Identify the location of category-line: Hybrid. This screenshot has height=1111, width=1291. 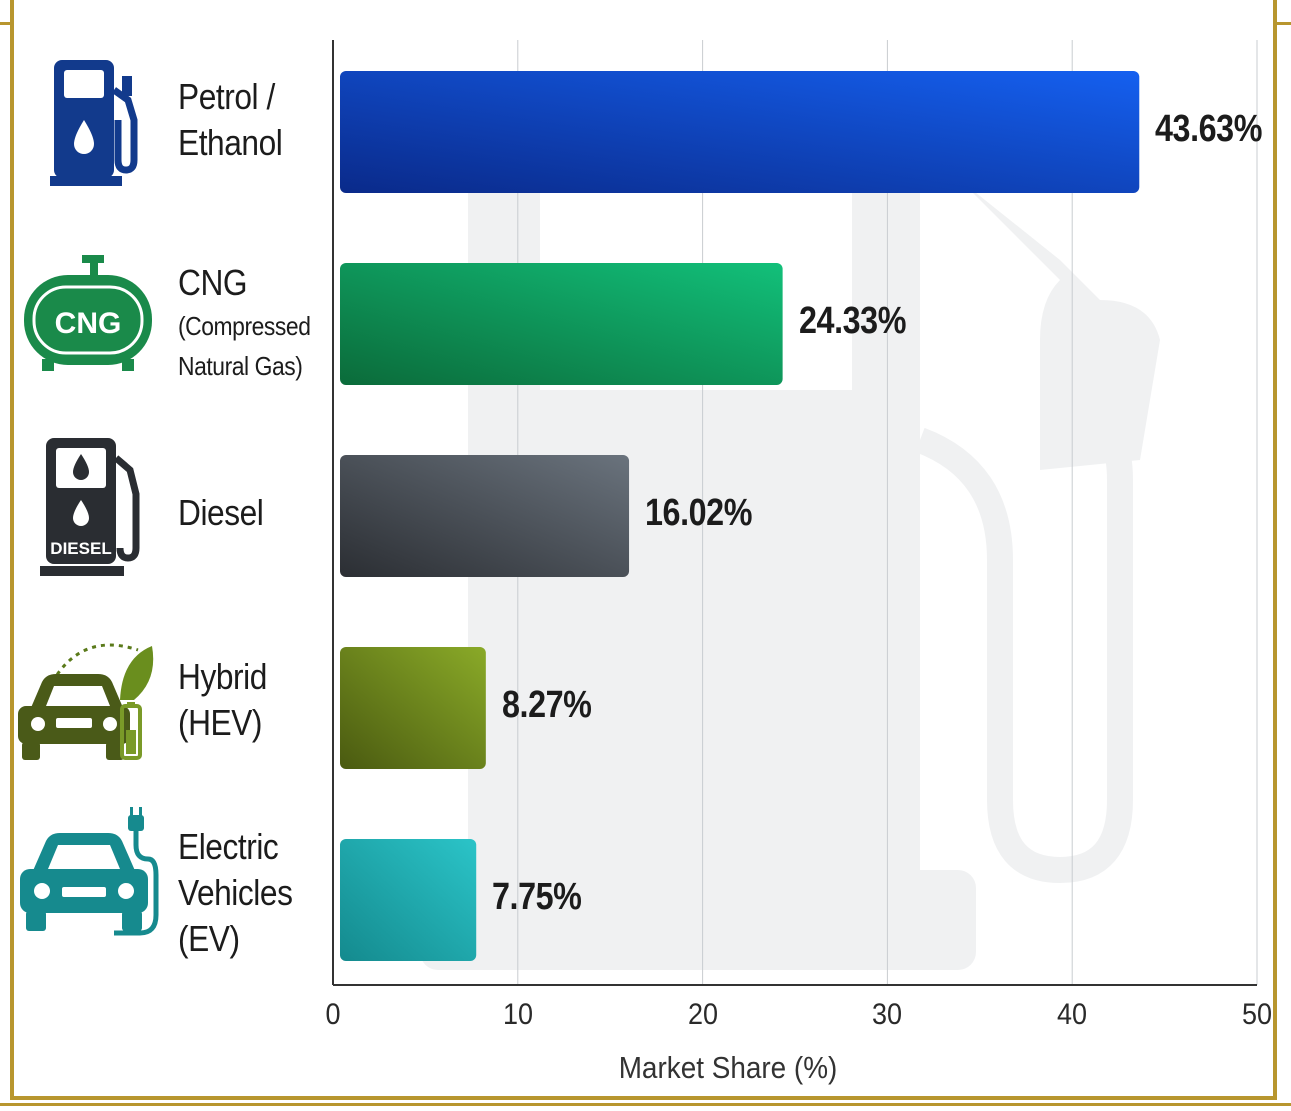
(222, 676).